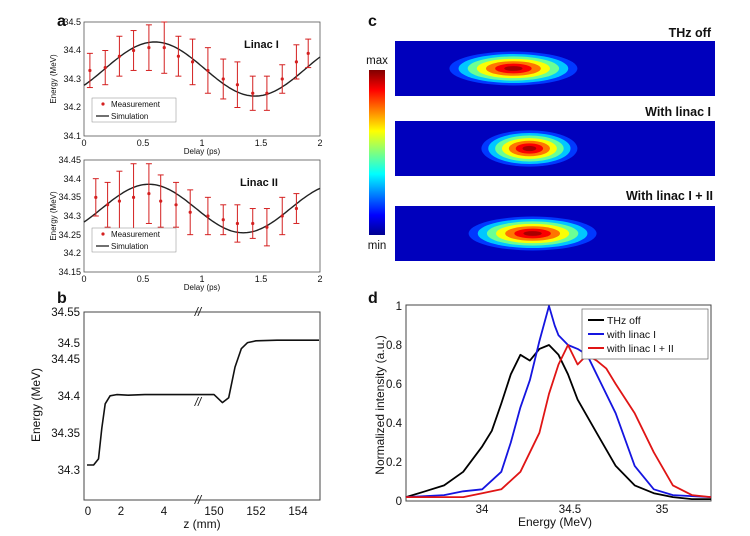 Image resolution: width=750 pixels, height=536 pixels. What do you see at coordinates (255, 512) in the screenshot?
I see `x-tick-label: 152` at bounding box center [255, 512].